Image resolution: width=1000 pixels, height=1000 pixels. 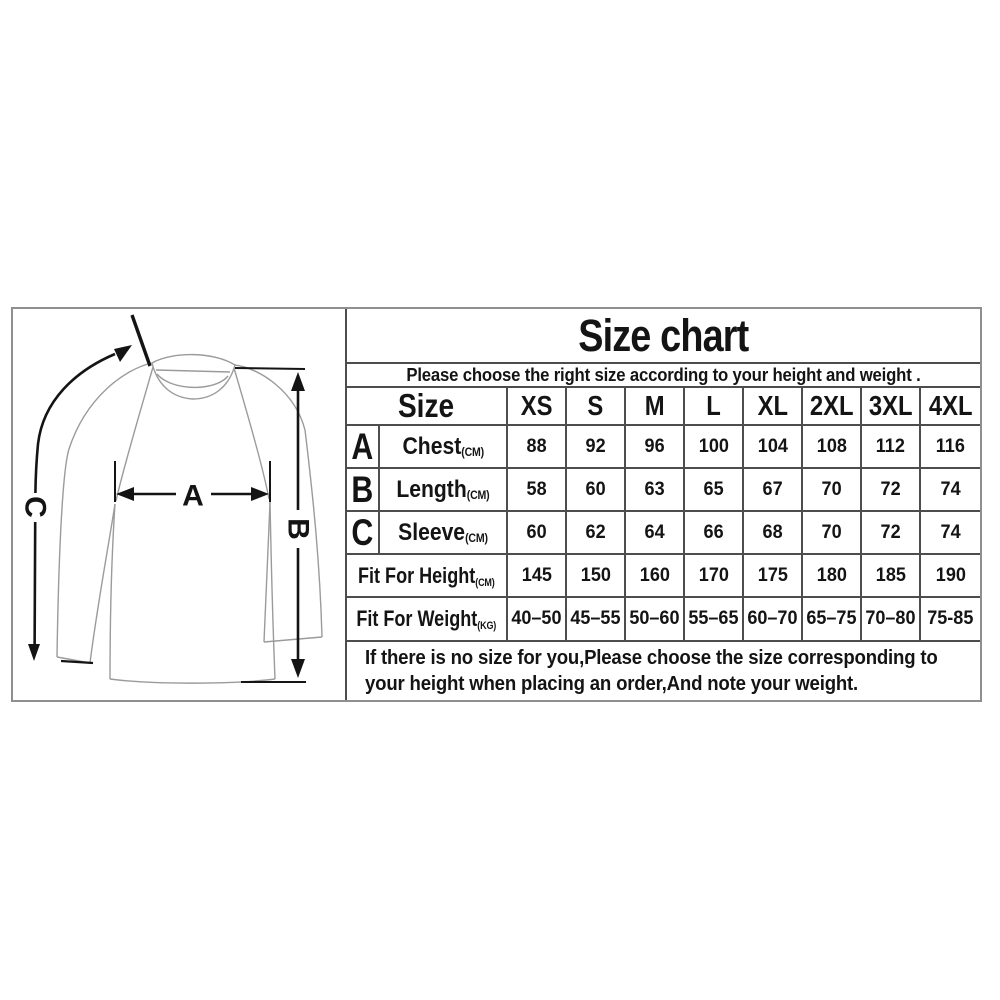 I want to click on chest-arrow, so click(x=192, y=481).